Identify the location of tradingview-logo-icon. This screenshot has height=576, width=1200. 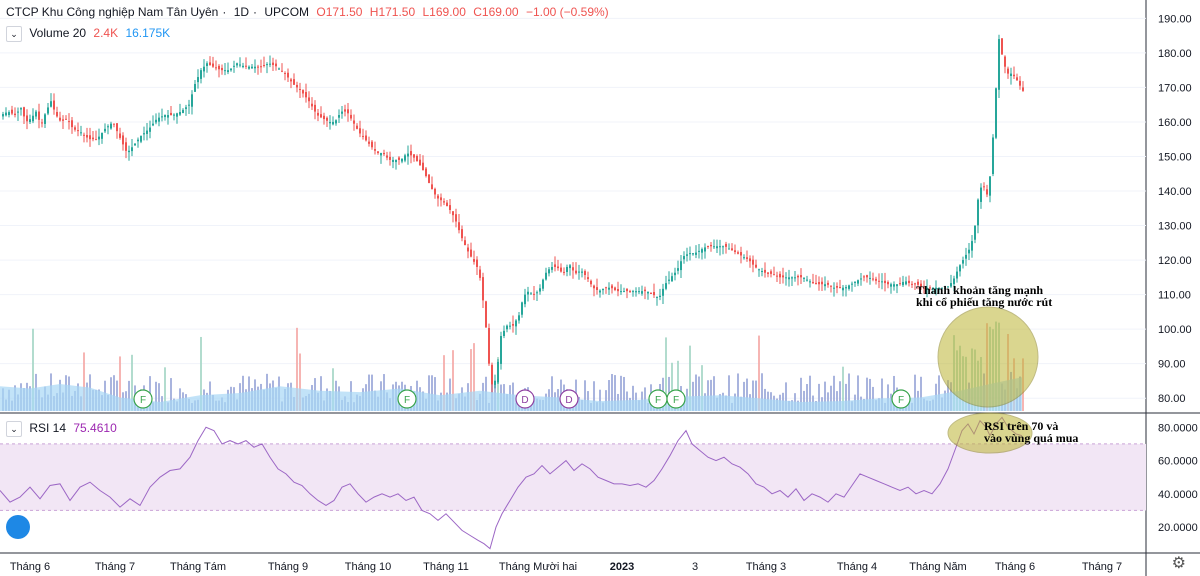
(18, 527).